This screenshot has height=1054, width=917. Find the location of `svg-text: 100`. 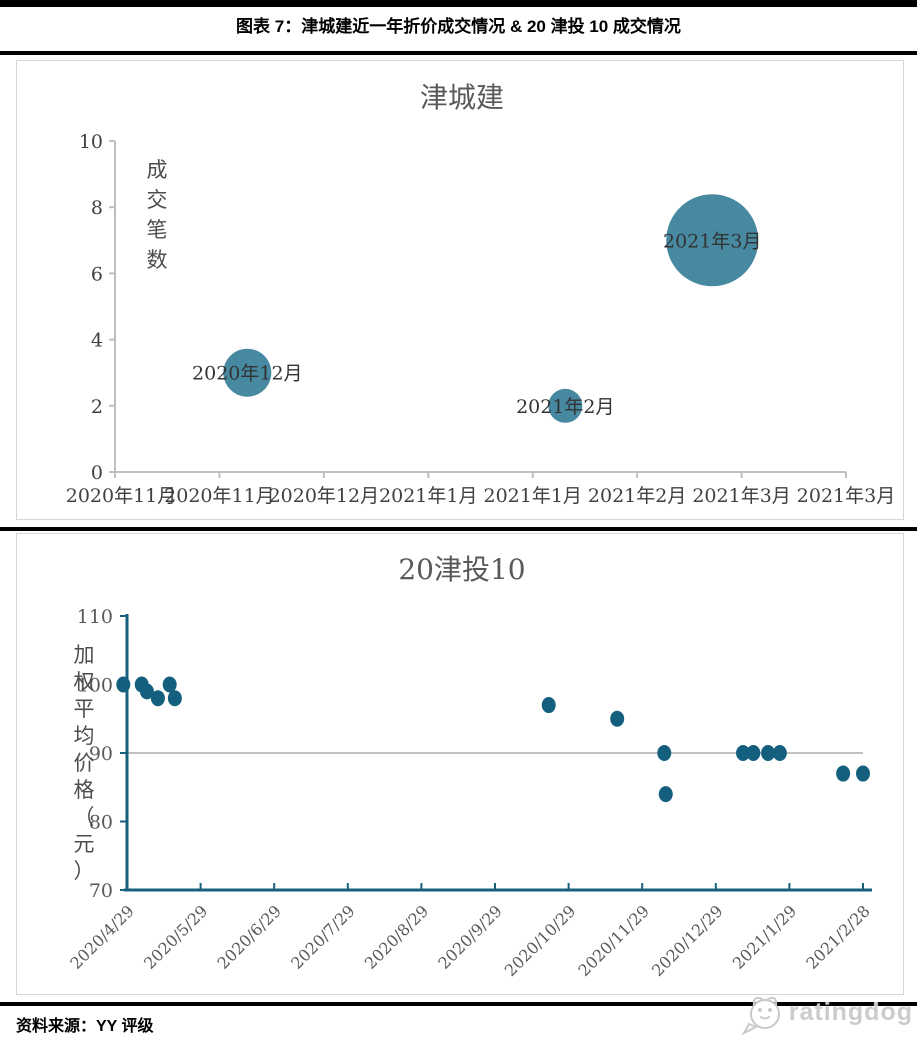

svg-text: 100 is located at coordinates (95, 686).